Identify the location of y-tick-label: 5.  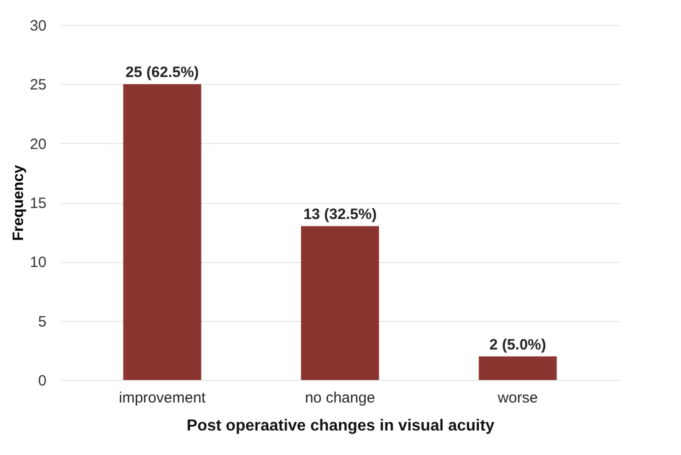
(42, 321).